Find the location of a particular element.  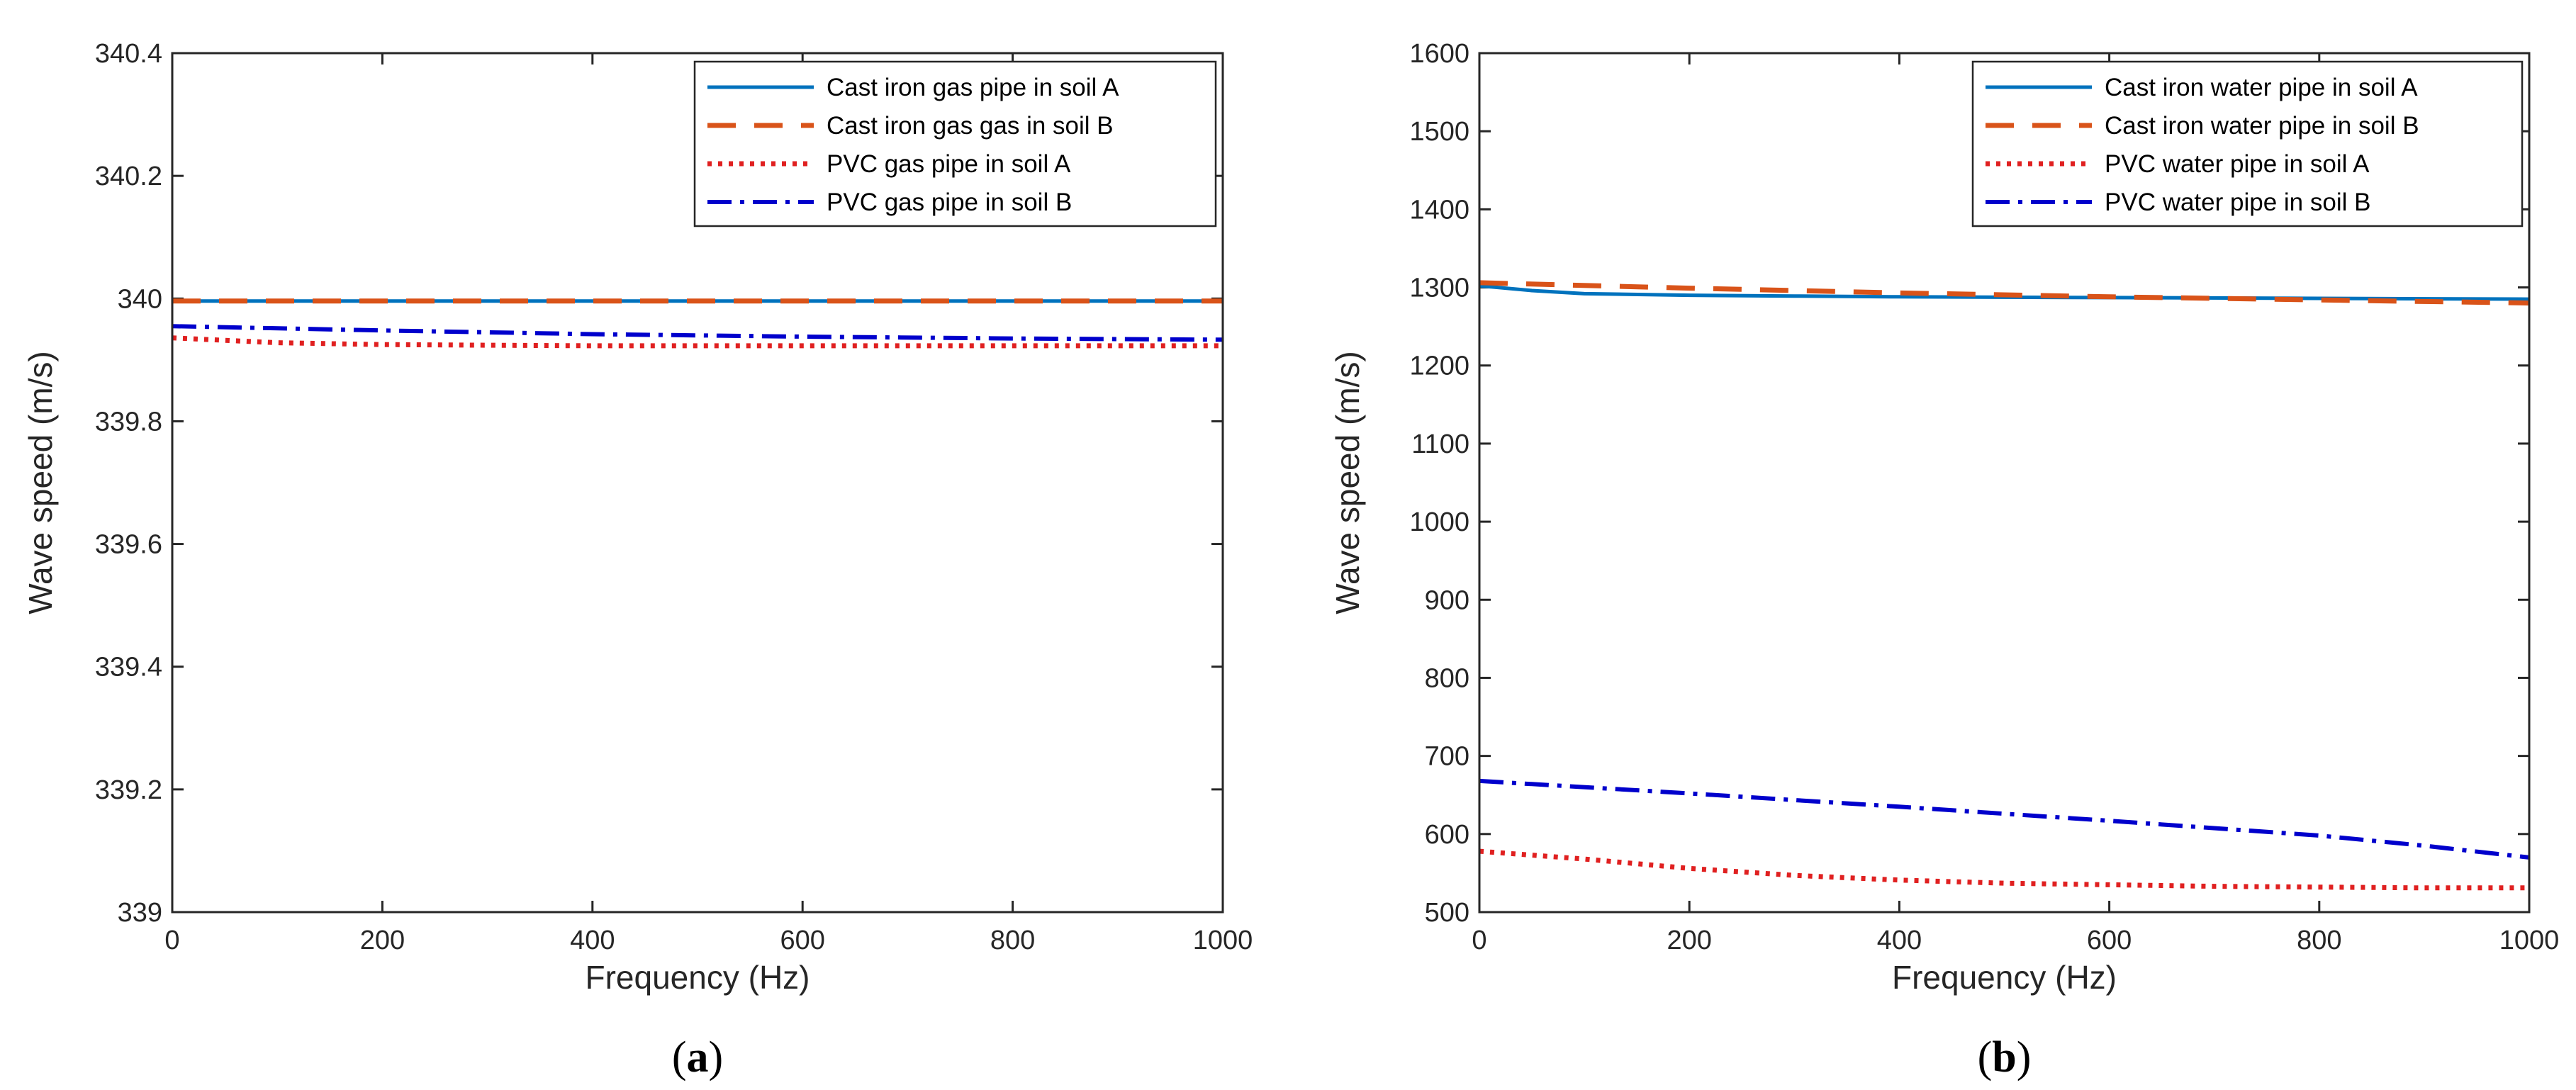

panel-label: (a) is located at coordinates (697, 1057).